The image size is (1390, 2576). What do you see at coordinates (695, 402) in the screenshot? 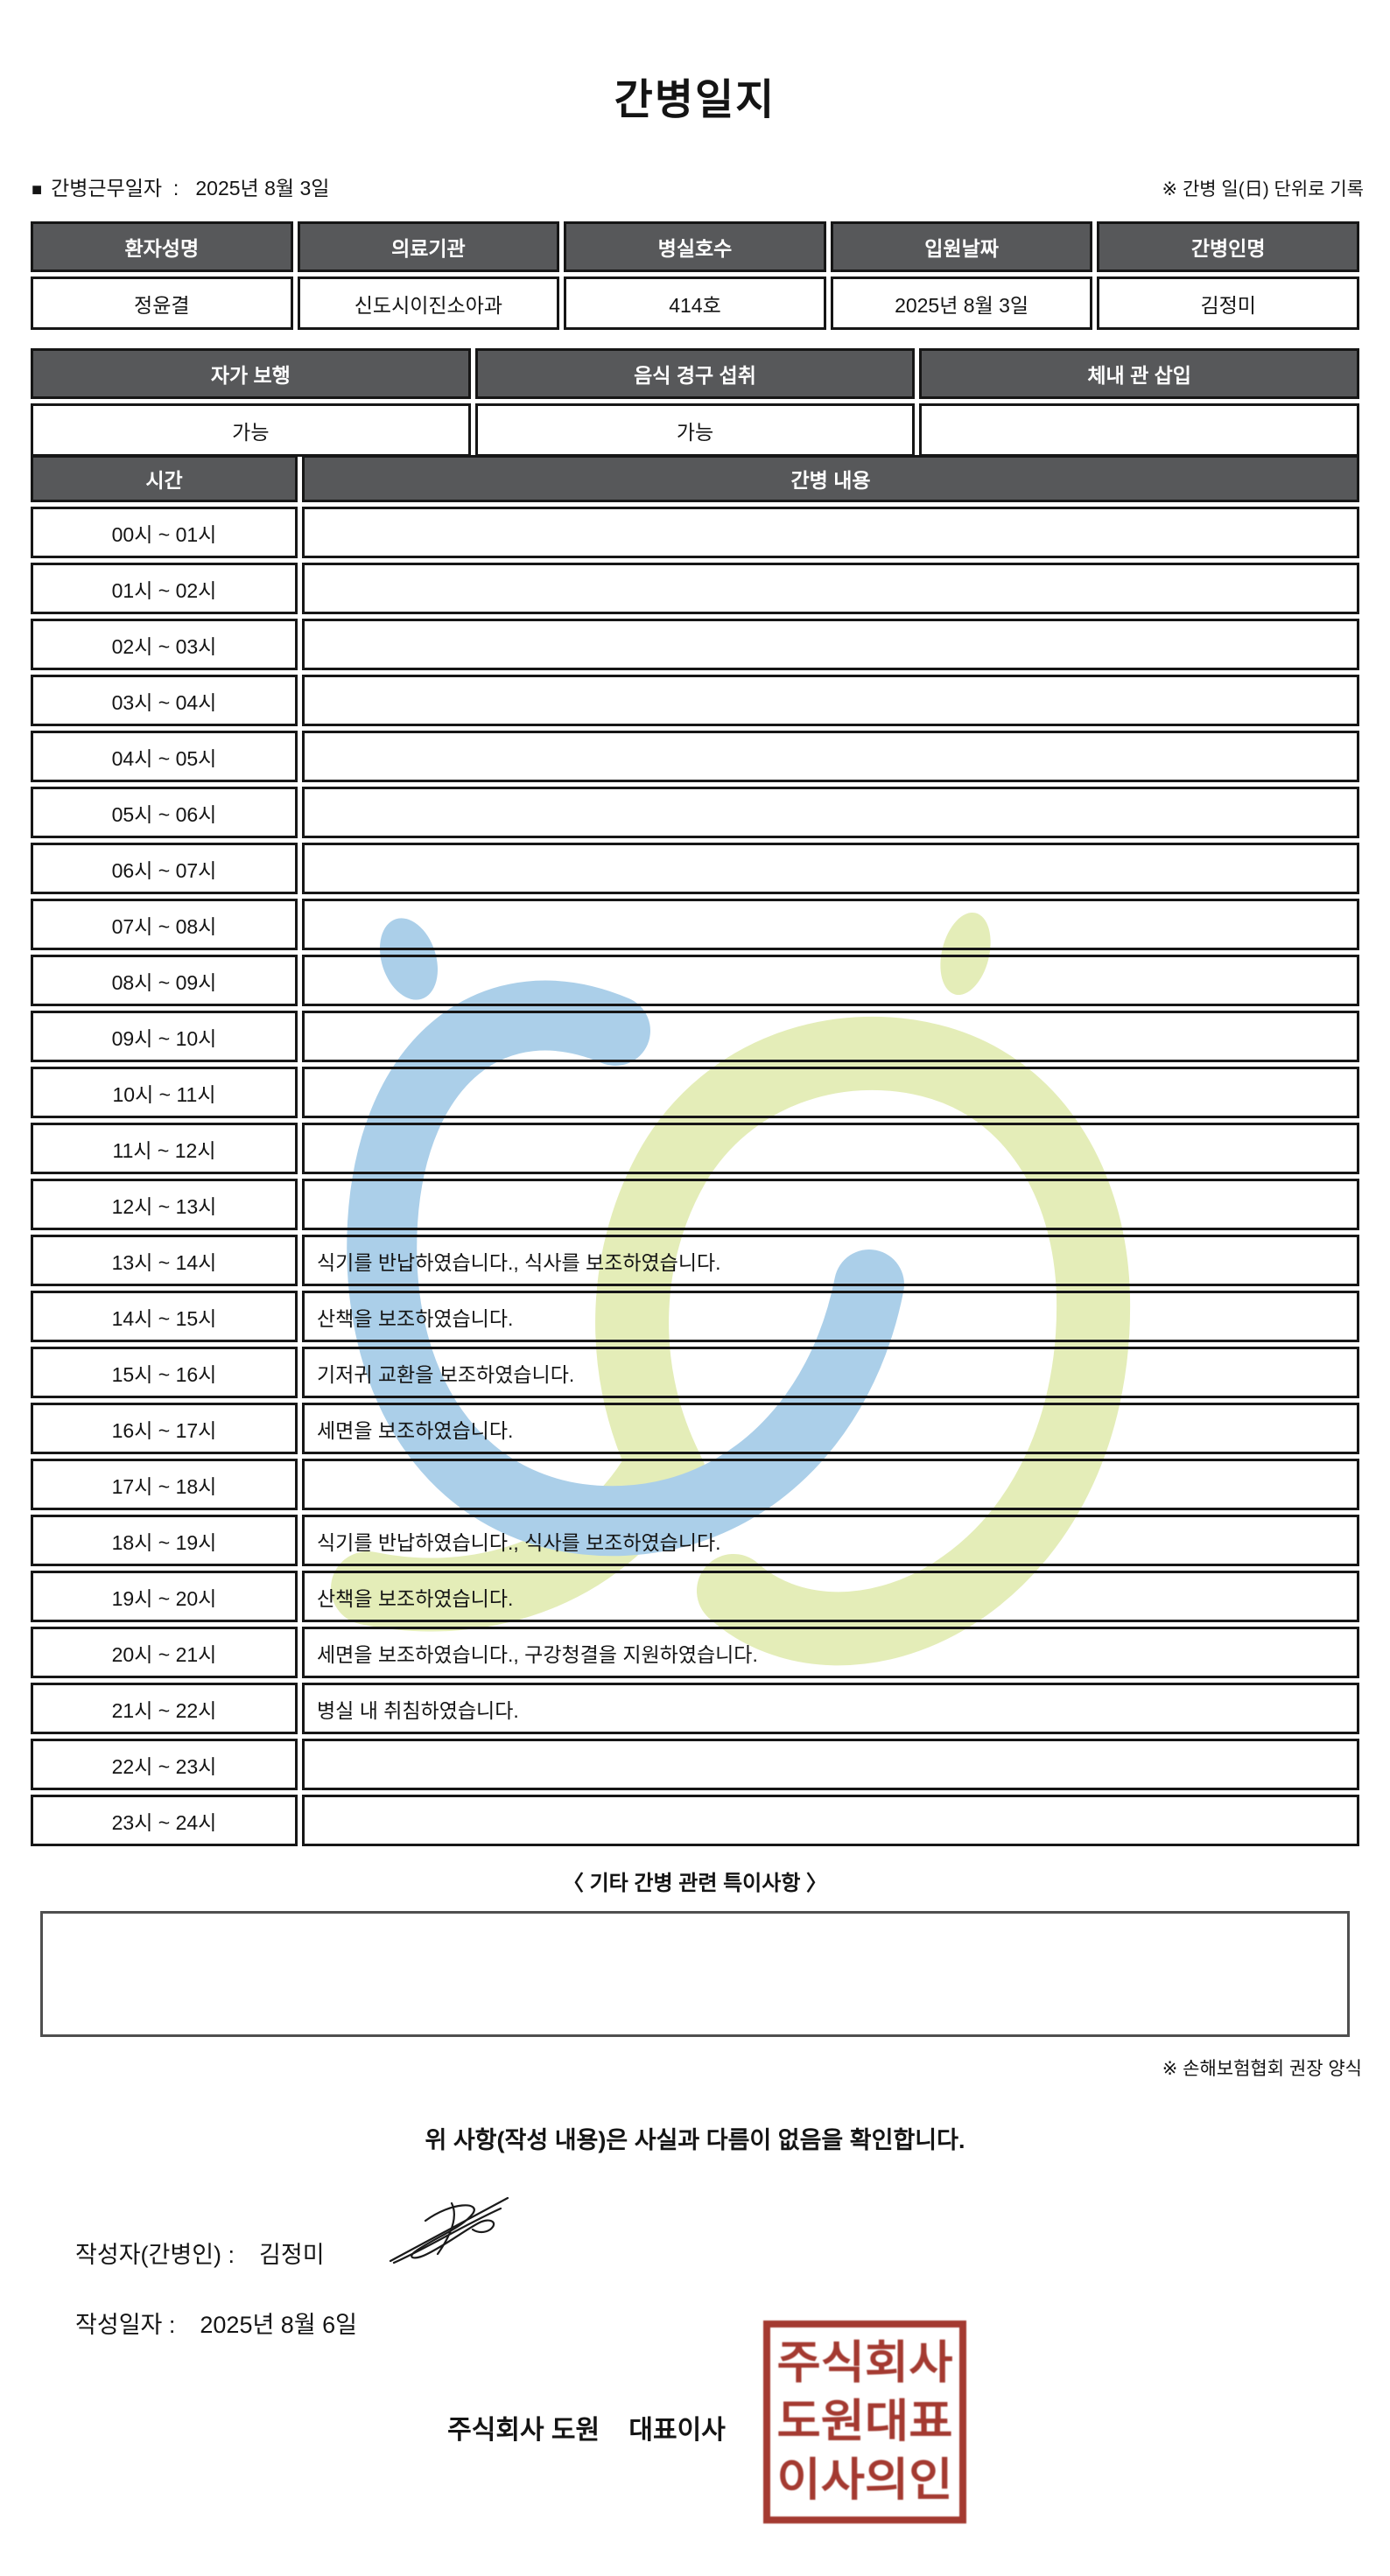
I see `status-table: 자가 보행 음식 경구 섭취 체내 관 삽입 가능 가능` at bounding box center [695, 402].